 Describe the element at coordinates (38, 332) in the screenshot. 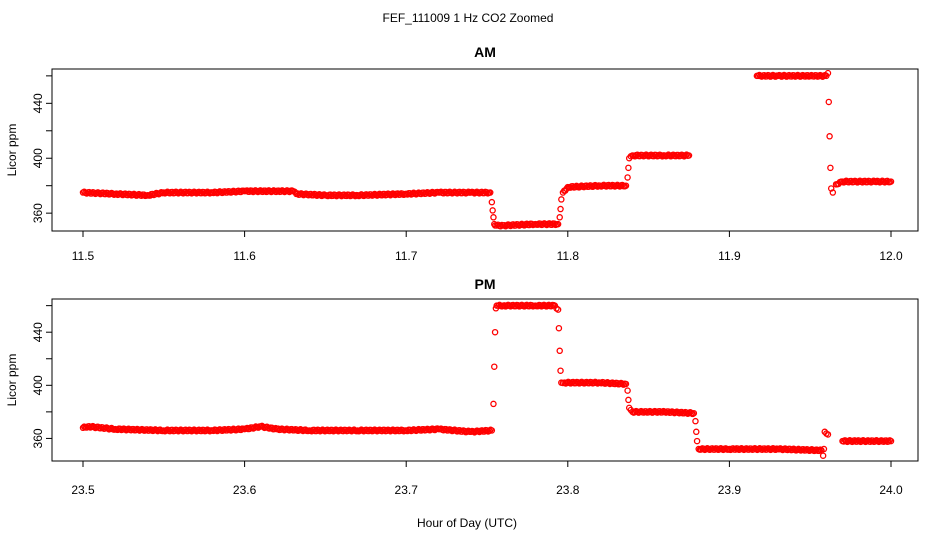

I see `panel-pm-ytick-label: 440` at that location.